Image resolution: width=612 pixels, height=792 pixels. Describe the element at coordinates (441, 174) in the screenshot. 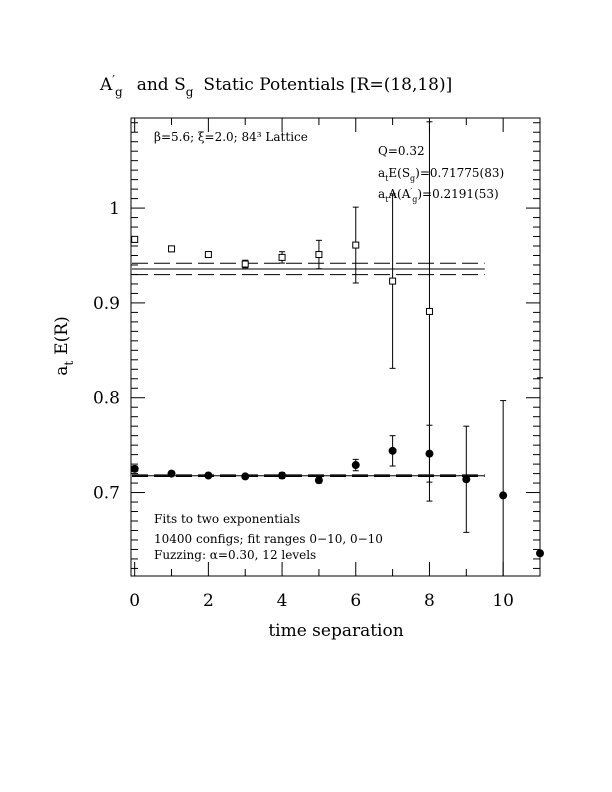

I see `energy-sg-annotation: atE(Sg)=0.71775(83)` at that location.